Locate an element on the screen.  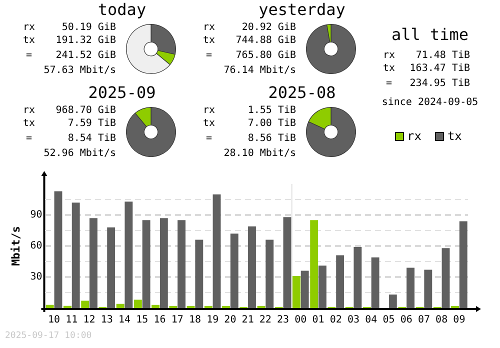
x-tick-label: 09 is located at coordinates (459, 320).